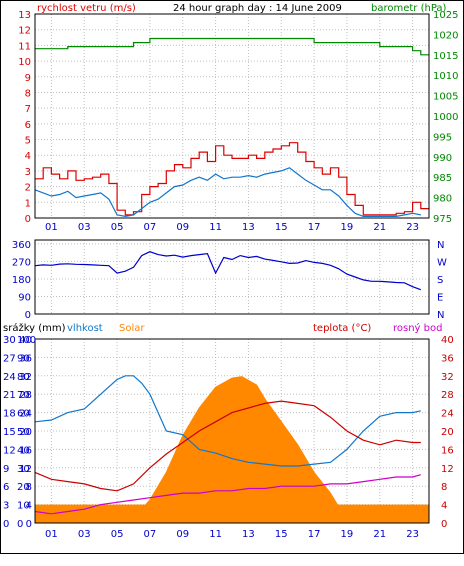  I want to click on panel3-temp-right-tick-label: 40, so click(447, 340).